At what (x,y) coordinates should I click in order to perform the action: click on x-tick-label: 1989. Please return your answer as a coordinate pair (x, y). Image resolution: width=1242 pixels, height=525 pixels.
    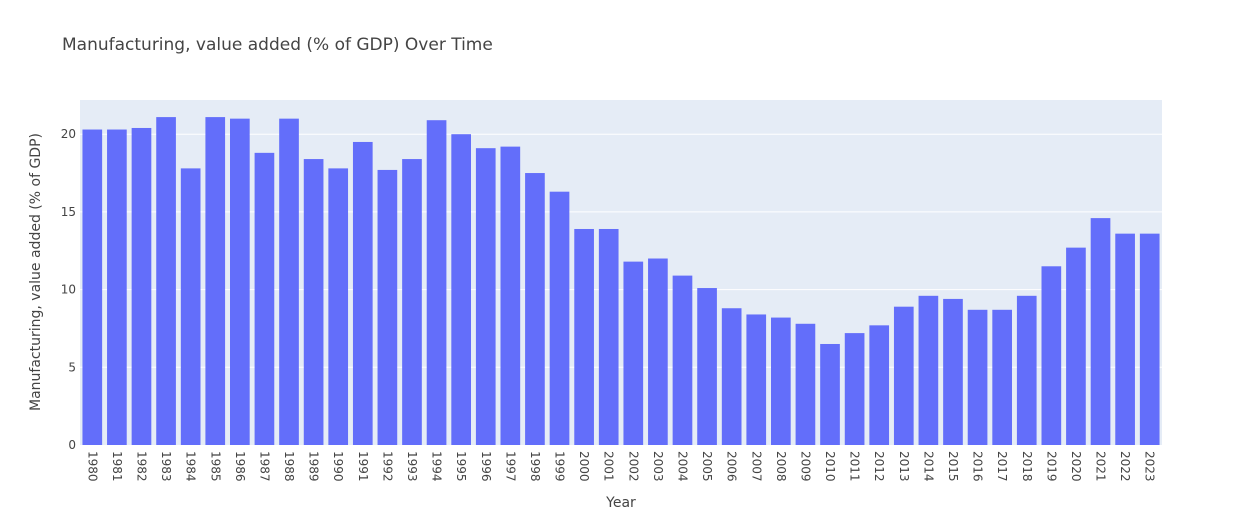
    Looking at the image, I should click on (314, 466).